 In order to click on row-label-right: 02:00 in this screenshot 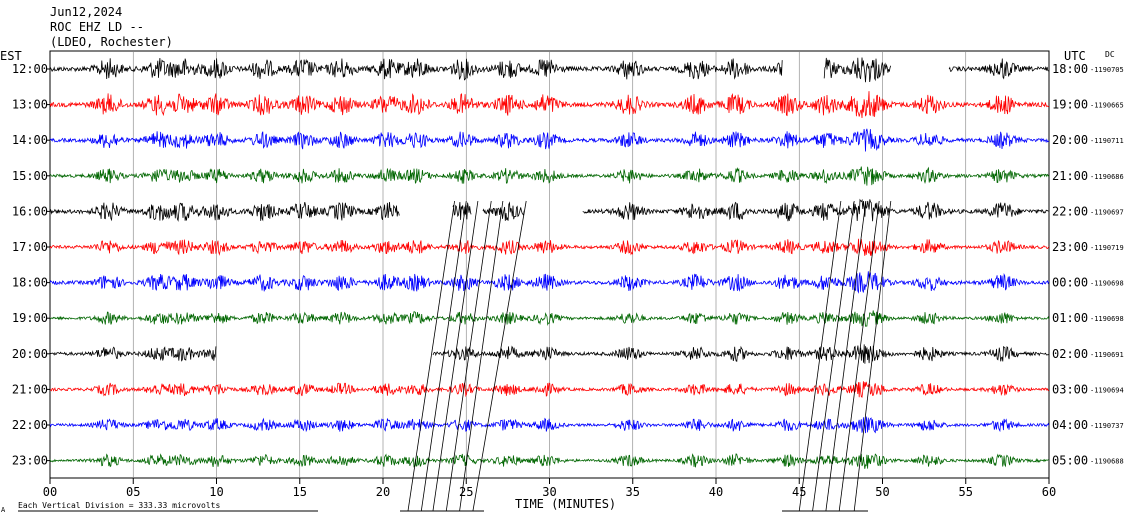, I will do `click(1070, 354)`.